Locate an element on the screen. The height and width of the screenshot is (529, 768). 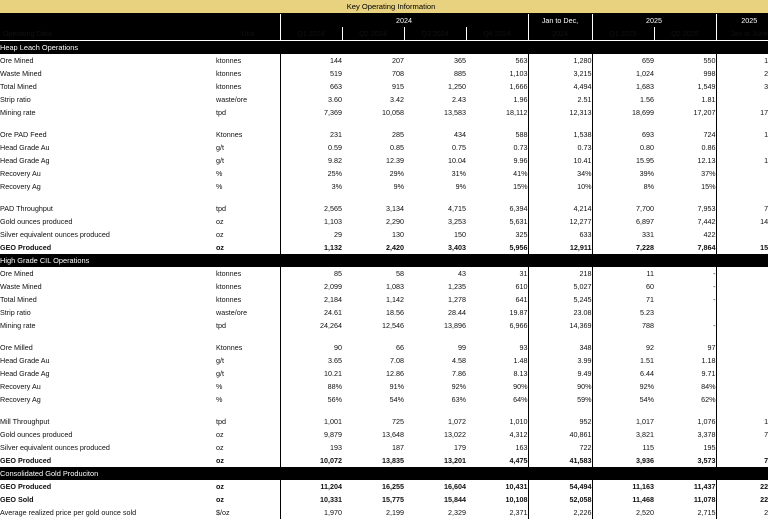
spacer-label is located at coordinates (108, 336).